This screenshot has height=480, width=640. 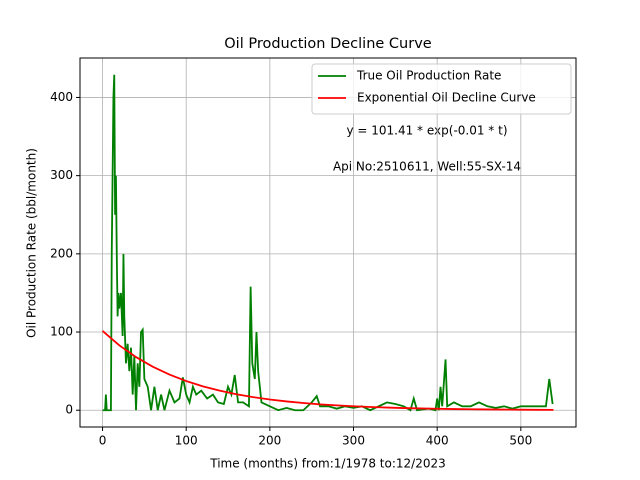 I want to click on x-axis-label: Time (months) from:1/1978 to:12/2023, so click(x=327, y=464).